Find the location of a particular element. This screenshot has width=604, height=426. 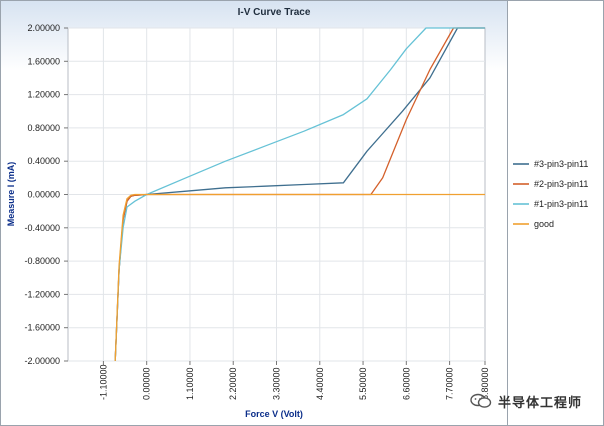

legend-label: #2-pin3-pin11 is located at coordinates (561, 184).